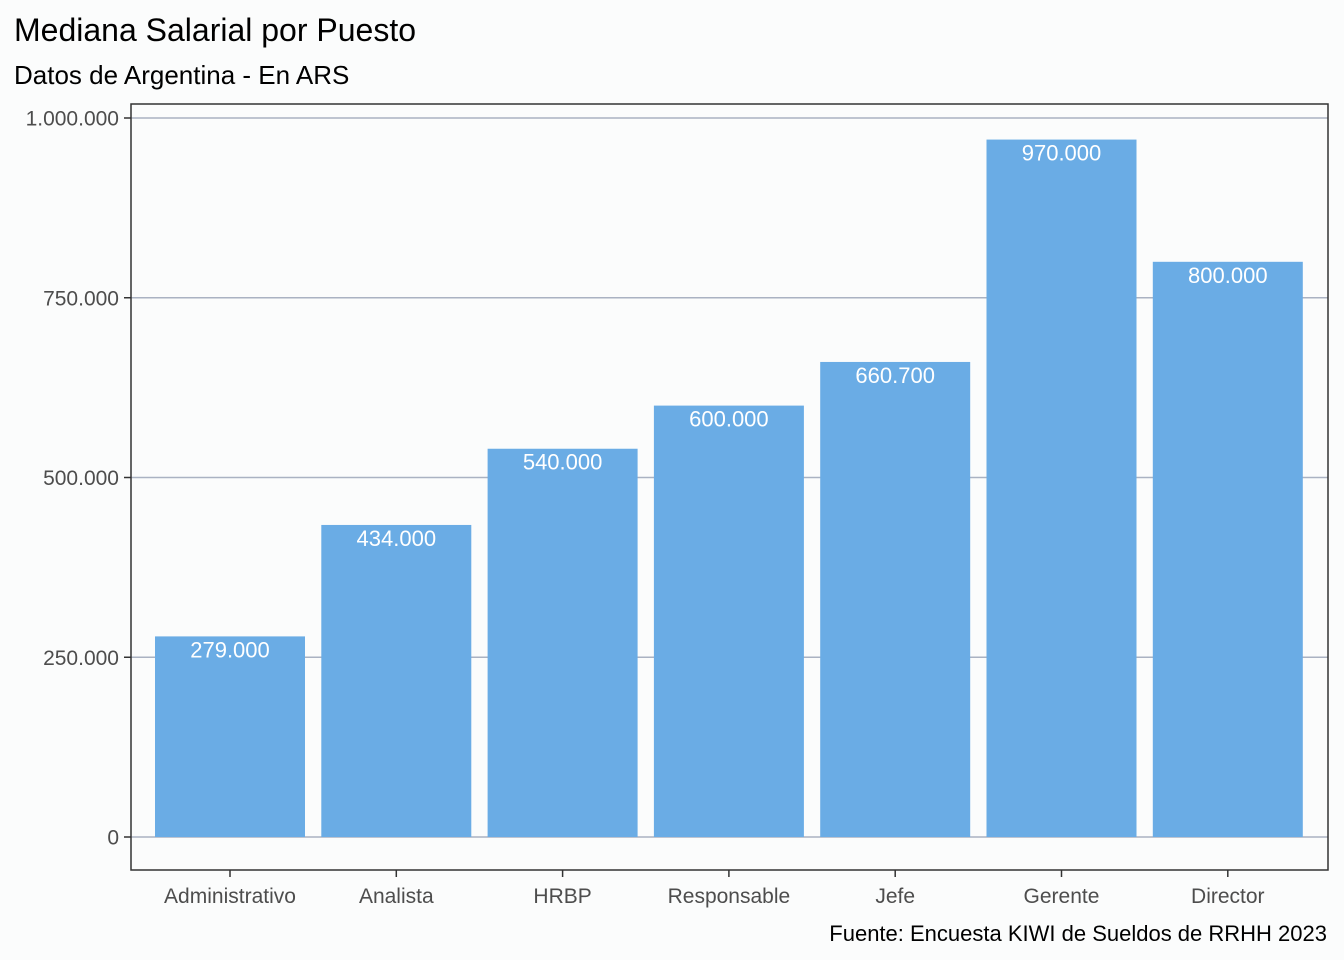 The width and height of the screenshot is (1344, 960). What do you see at coordinates (562, 896) in the screenshot?
I see `x-tick-label: HRBP` at bounding box center [562, 896].